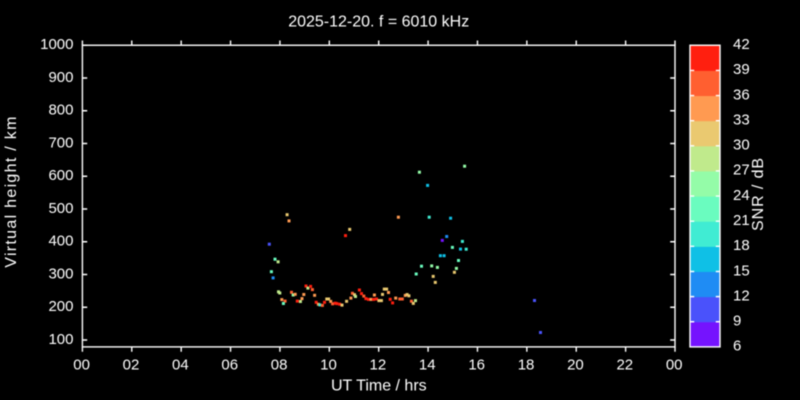 The image size is (800, 400). I want to click on svg-text: 600, so click(60, 175).